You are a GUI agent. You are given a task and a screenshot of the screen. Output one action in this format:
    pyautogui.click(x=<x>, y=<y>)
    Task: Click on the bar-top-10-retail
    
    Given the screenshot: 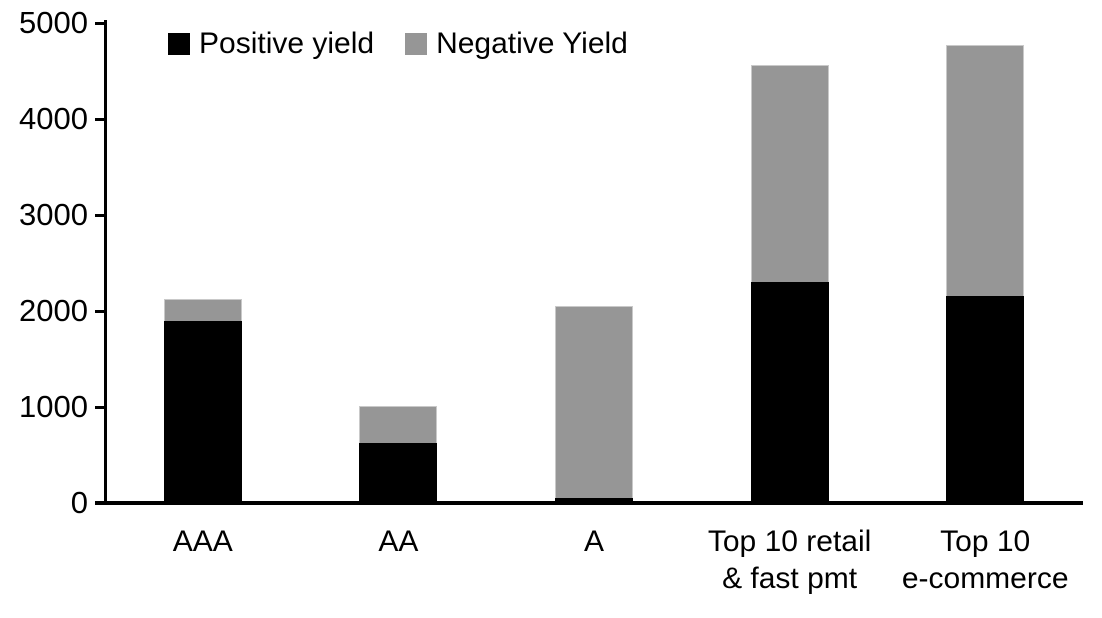 What is the action you would take?
    pyautogui.click(x=789, y=284)
    